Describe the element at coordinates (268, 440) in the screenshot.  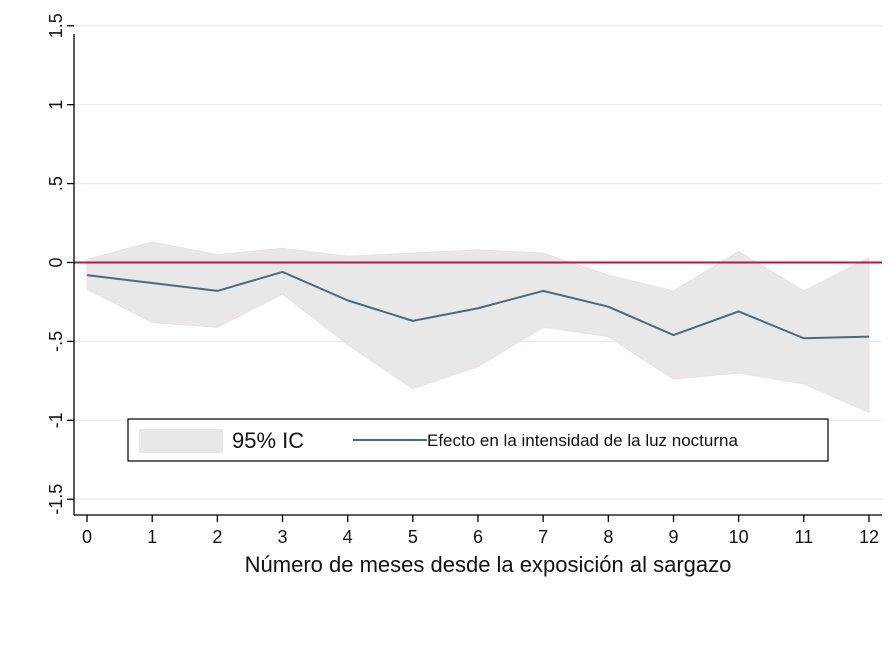
I see `legend-ci-label: 95% IC` at that location.